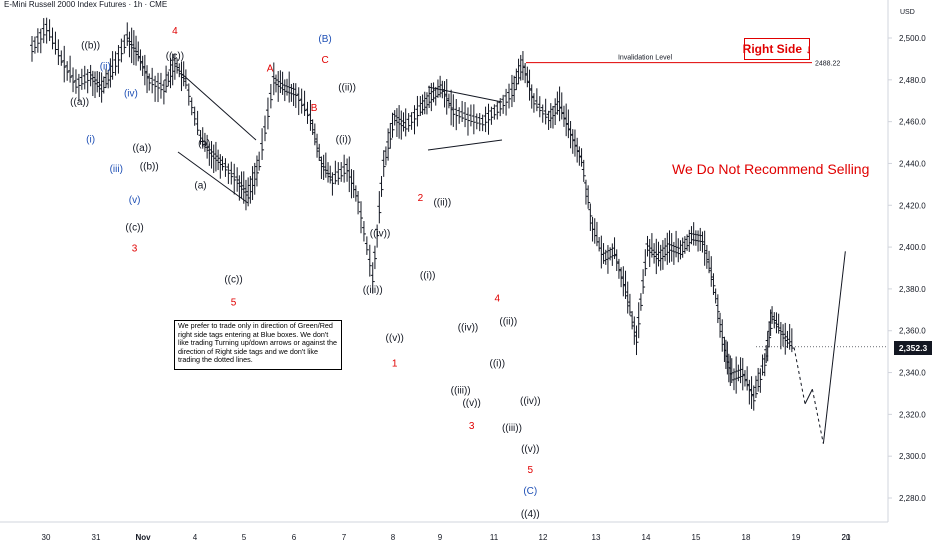  What do you see at coordinates (135, 200) in the screenshot?
I see `wave-label: (v)` at bounding box center [135, 200].